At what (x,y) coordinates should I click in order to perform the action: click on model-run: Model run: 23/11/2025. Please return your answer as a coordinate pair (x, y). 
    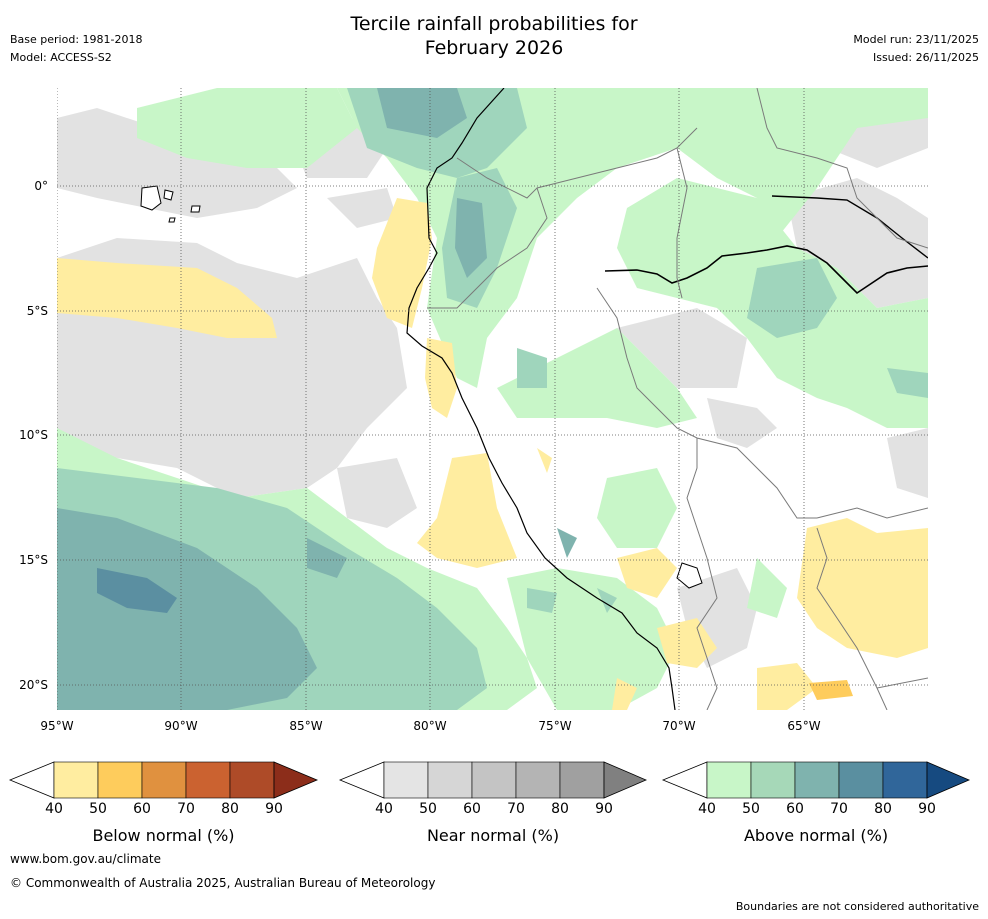
    Looking at the image, I should click on (916, 39).